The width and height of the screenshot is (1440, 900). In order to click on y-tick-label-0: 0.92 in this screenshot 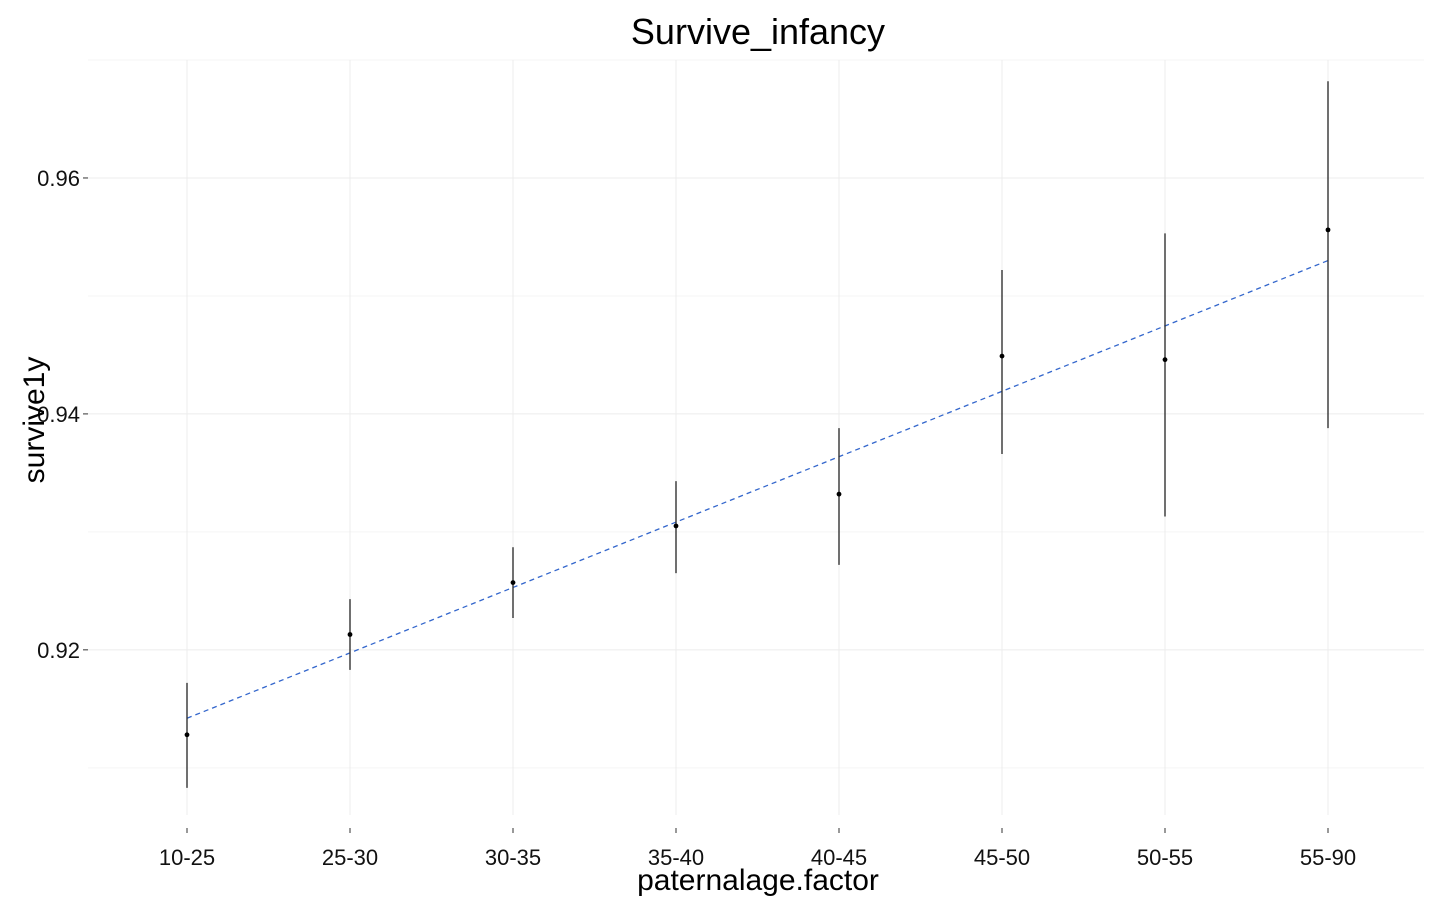, I will do `click(58, 650)`.